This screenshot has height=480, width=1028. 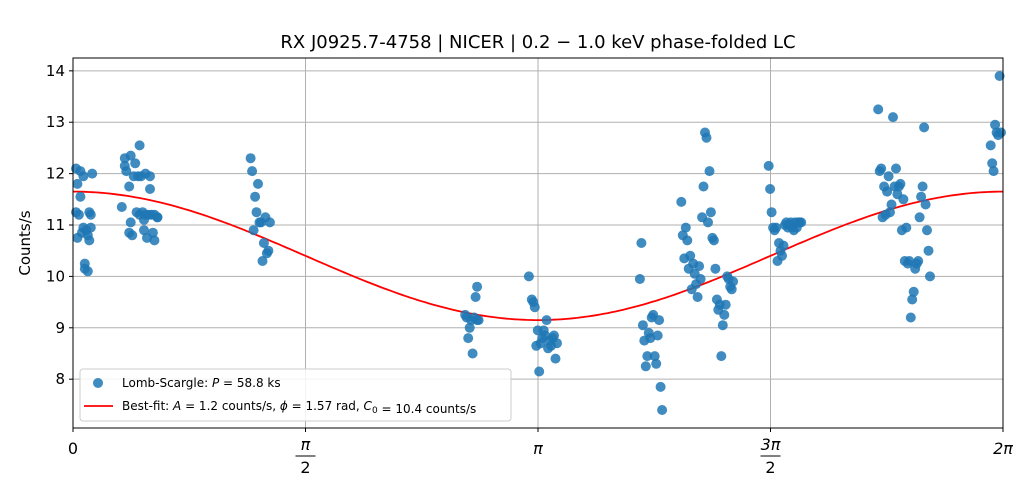 I want to click on y-axis-ticks: 8 9 10 11 12 13 14, so click(x=59, y=225).